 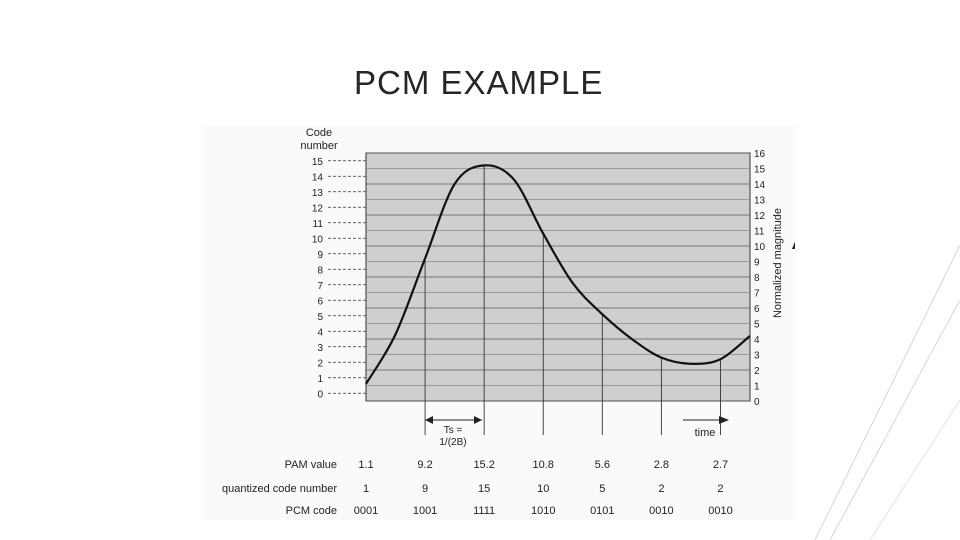 What do you see at coordinates (366, 489) in the screenshot?
I see `table-cell: 1` at bounding box center [366, 489].